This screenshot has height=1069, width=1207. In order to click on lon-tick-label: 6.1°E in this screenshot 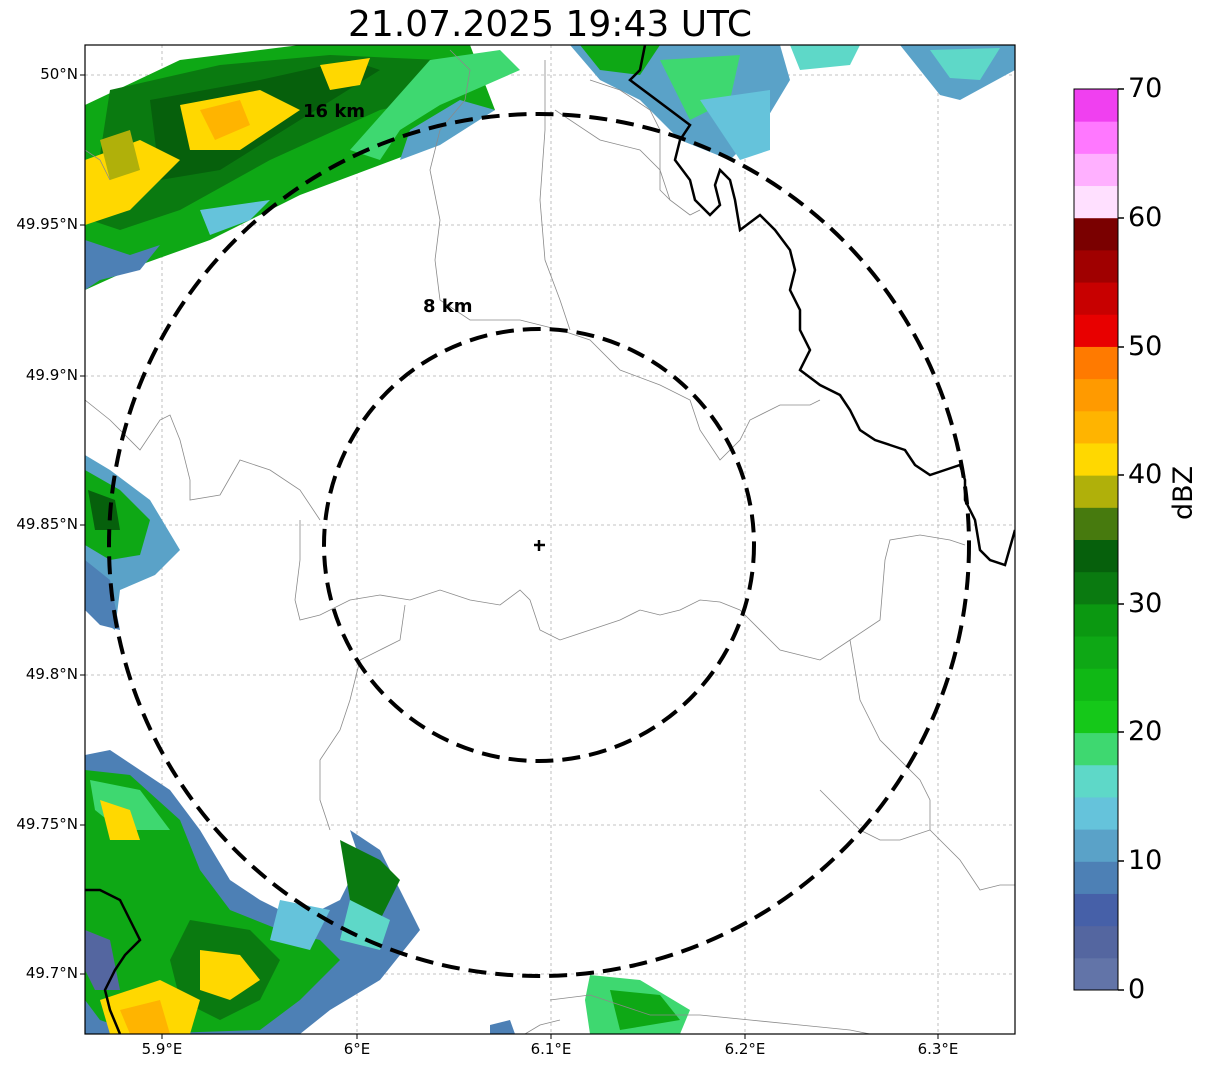, I will do `click(551, 1049)`.